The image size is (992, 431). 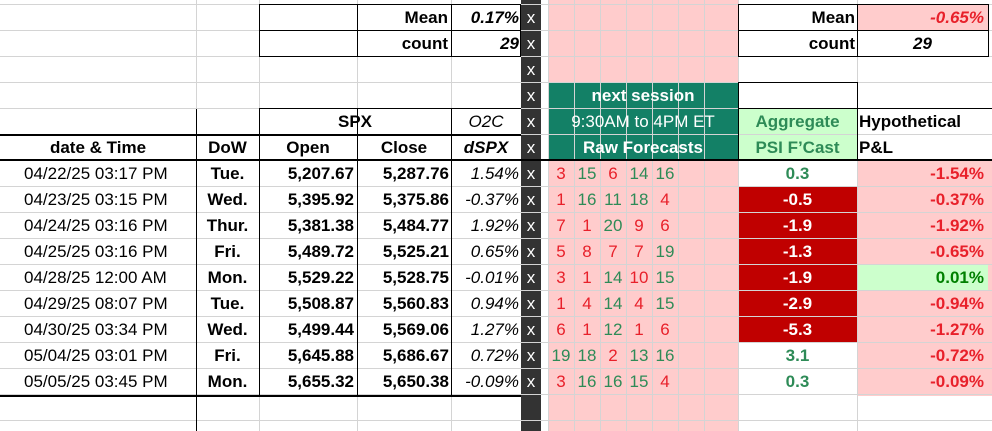 I want to click on dspx-cell: 1.92%, so click(x=494, y=225).